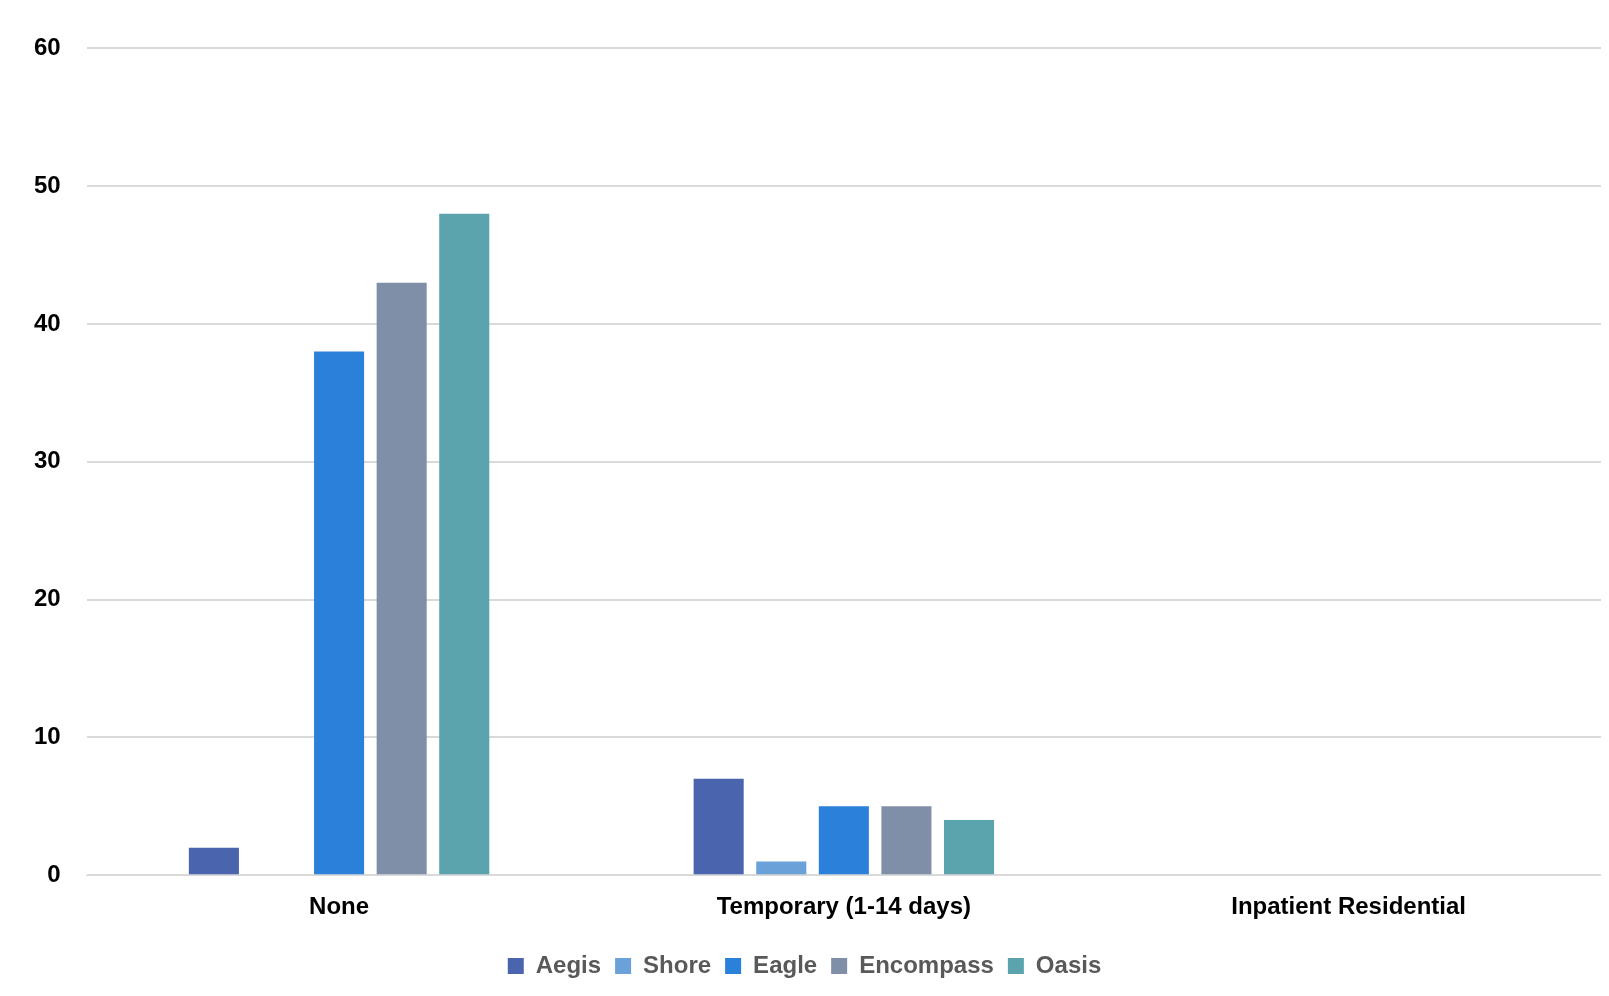 This screenshot has height=996, width=1609. I want to click on y-tick-label: 50, so click(47, 184).